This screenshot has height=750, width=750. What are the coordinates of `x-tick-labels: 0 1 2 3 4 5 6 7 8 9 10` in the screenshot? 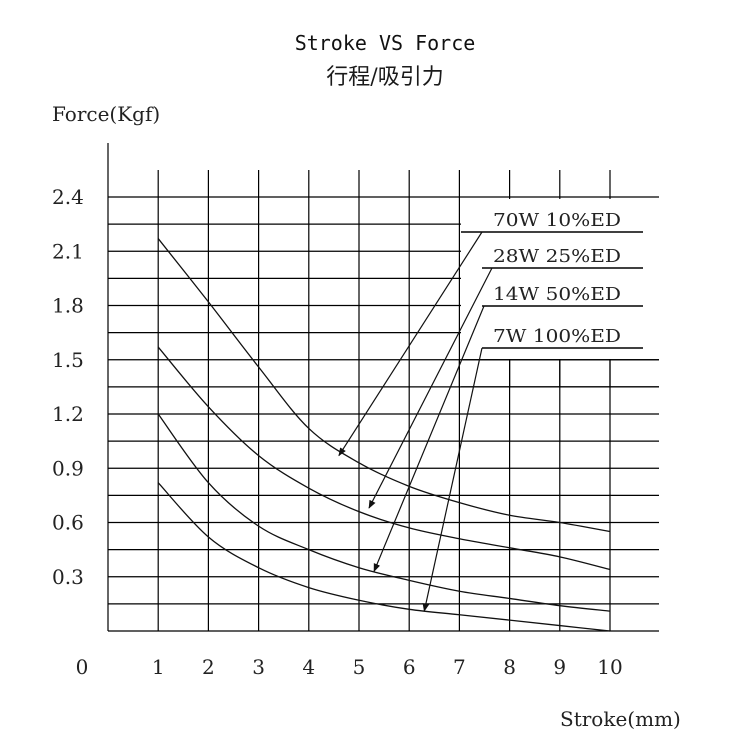 It's located at (349, 667).